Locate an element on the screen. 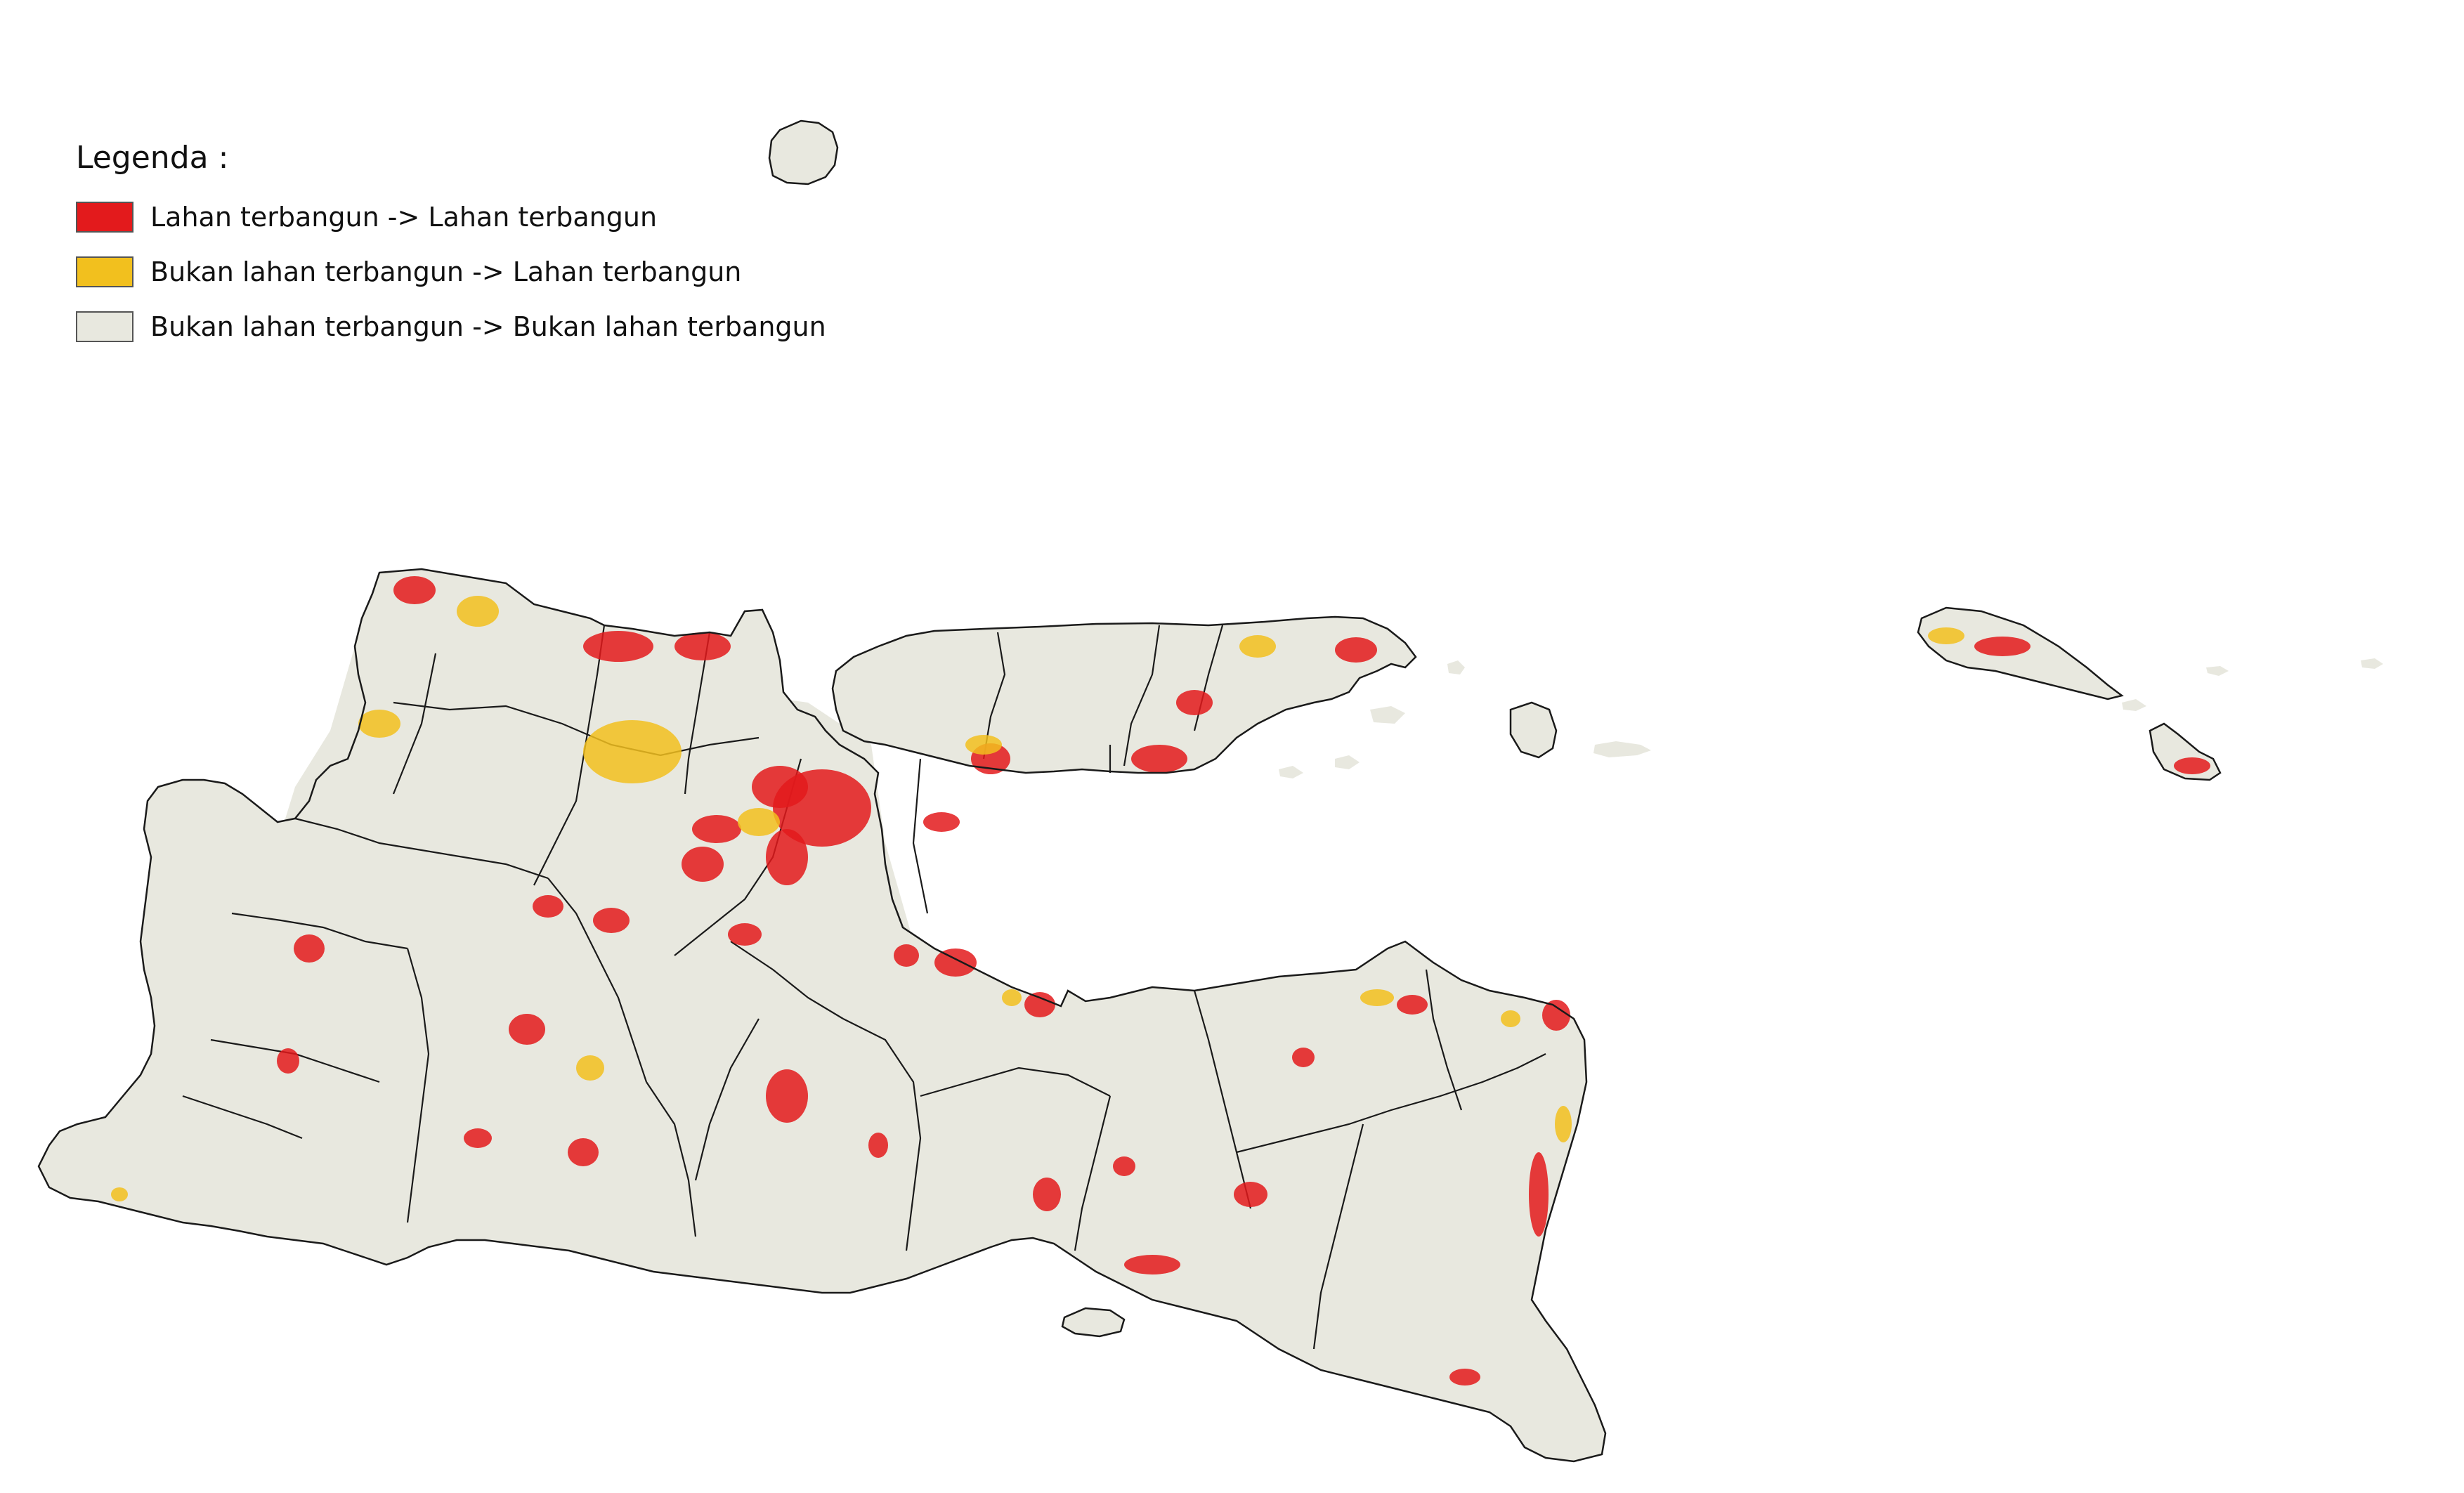 The image size is (2464, 1493). legend-swatch-yellow is located at coordinates (104, 271).